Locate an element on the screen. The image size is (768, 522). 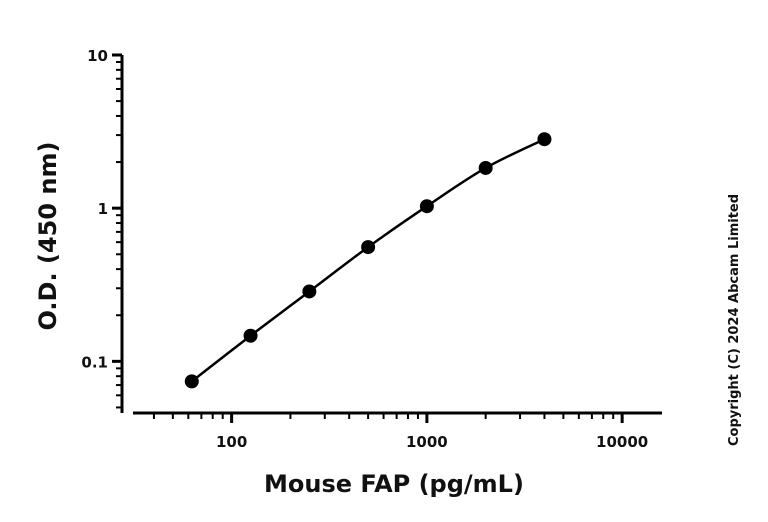
y-tick-label: 0.1 is located at coordinates (94, 362).